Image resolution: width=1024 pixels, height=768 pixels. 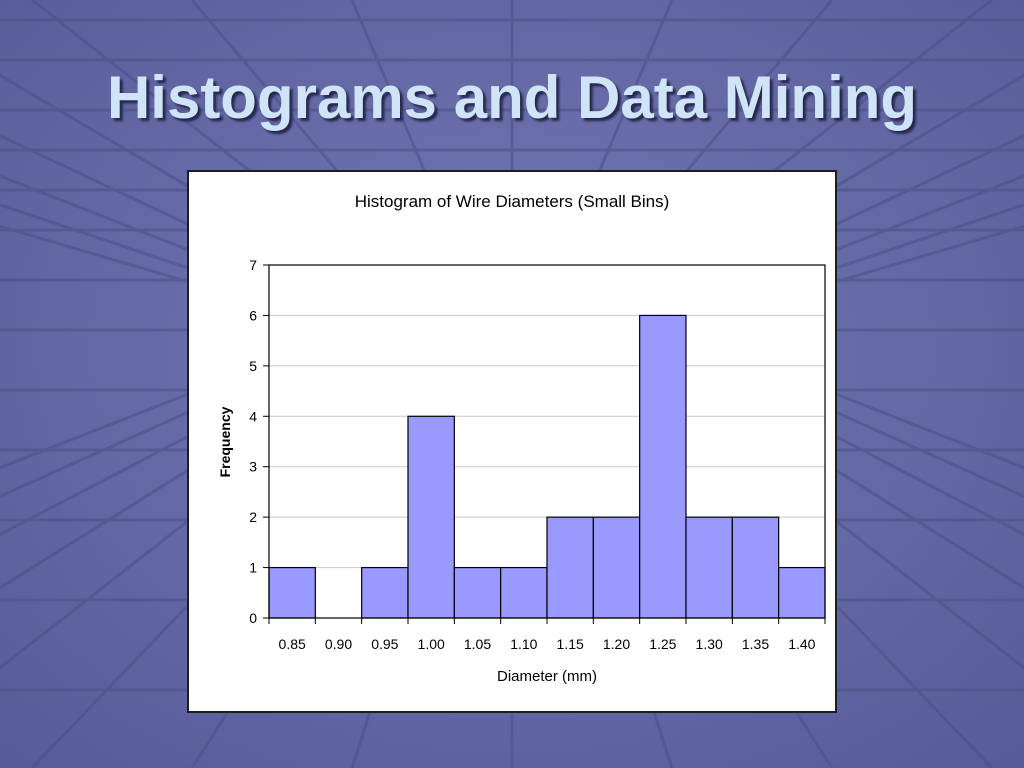 What do you see at coordinates (253, 265) in the screenshot?
I see `y-tick-label: 7` at bounding box center [253, 265].